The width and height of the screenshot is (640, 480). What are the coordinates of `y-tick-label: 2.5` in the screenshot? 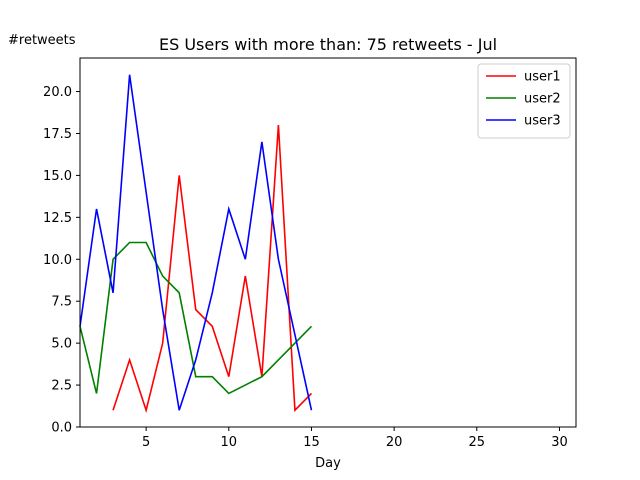 It's located at (61, 386).